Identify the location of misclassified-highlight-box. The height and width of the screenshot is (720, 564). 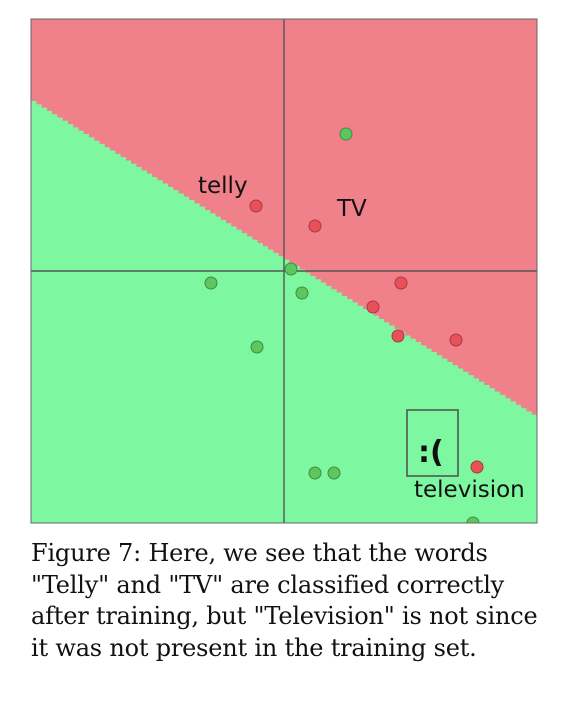
(432, 443).